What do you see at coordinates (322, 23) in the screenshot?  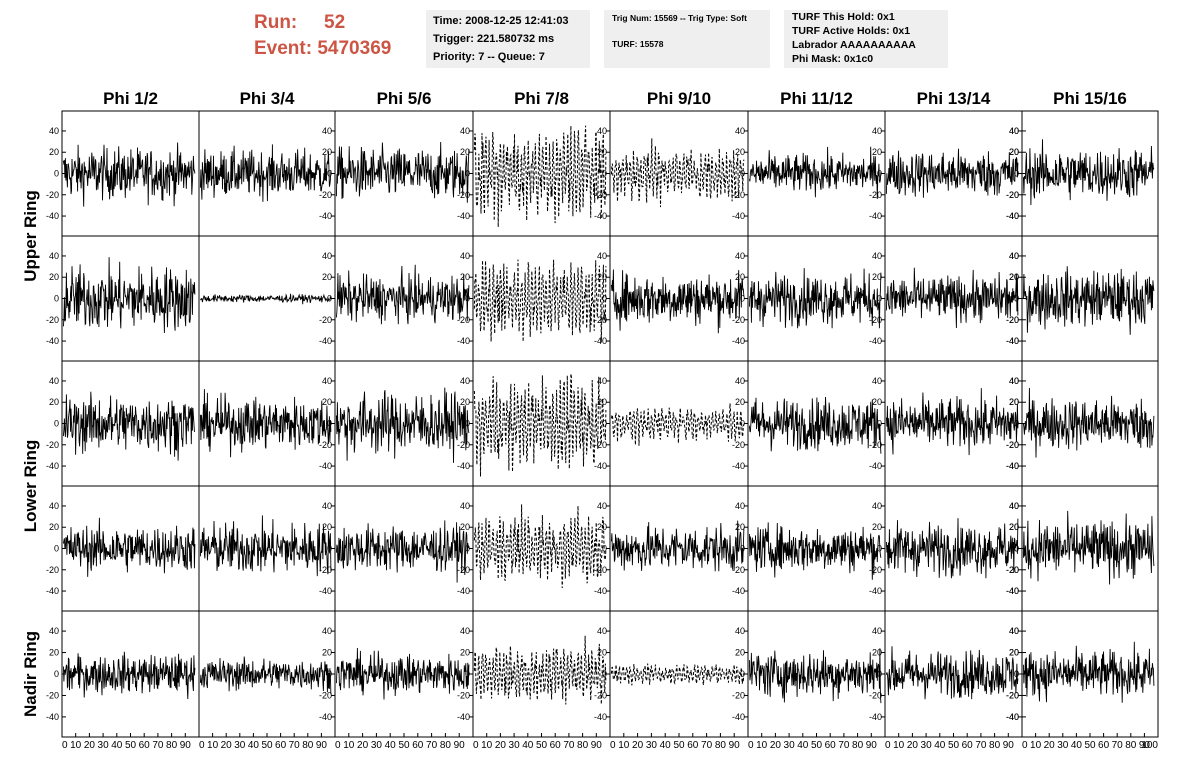 I see `run-line: Run: 52` at bounding box center [322, 23].